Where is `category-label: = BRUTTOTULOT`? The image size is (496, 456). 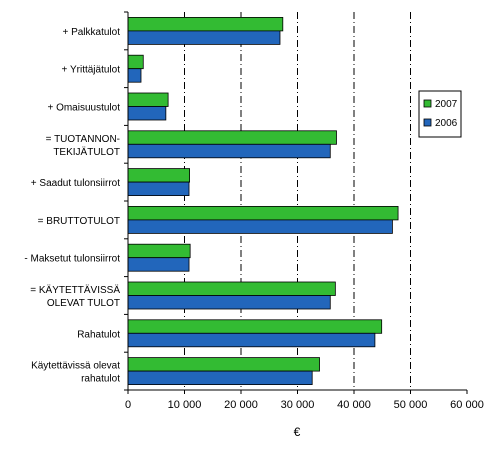 category-label: = BRUTTOTULOT is located at coordinates (79, 221).